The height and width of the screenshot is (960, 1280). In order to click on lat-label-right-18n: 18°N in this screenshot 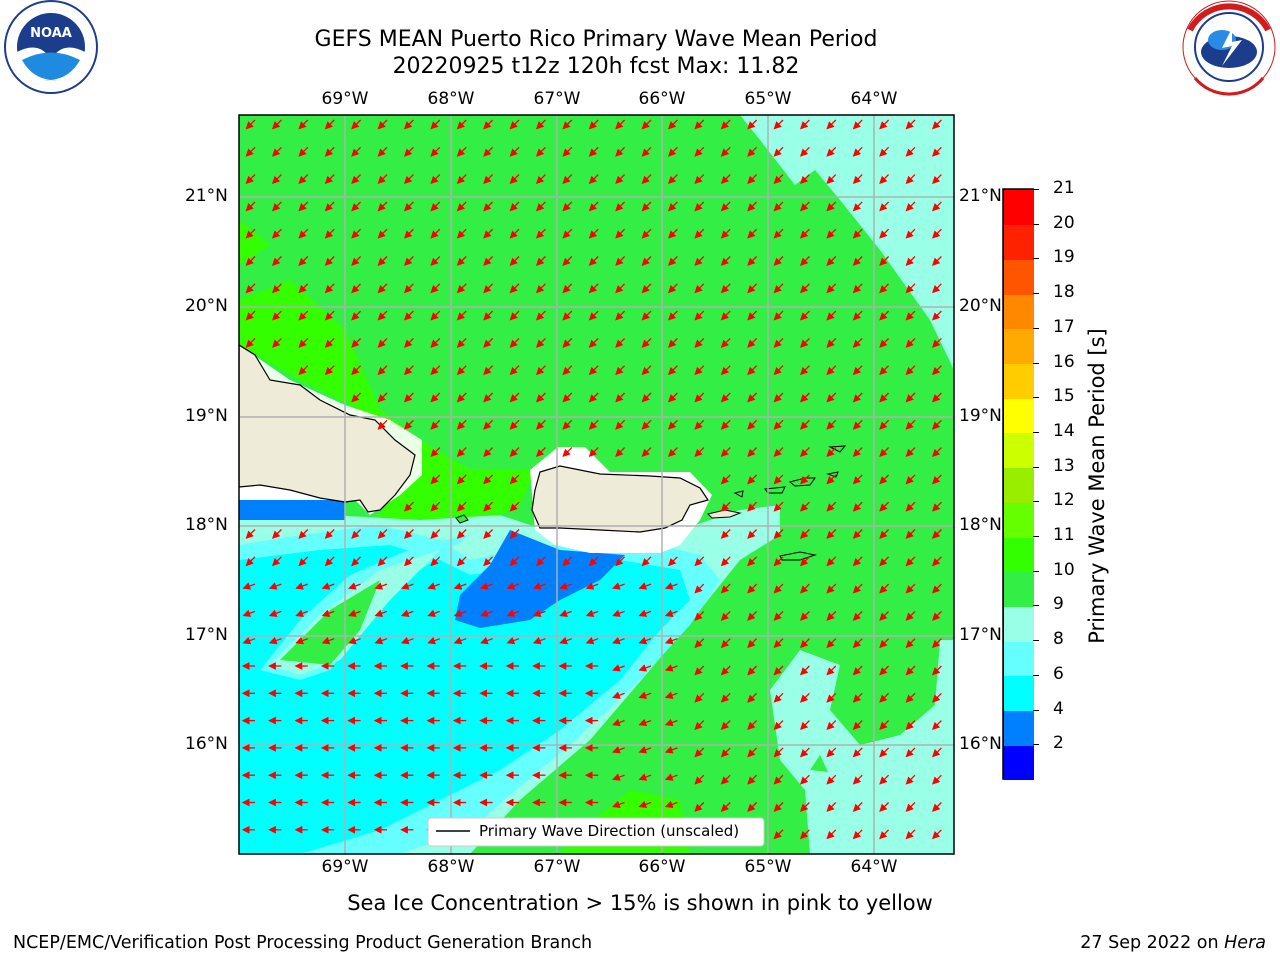, I will do `click(980, 525)`.